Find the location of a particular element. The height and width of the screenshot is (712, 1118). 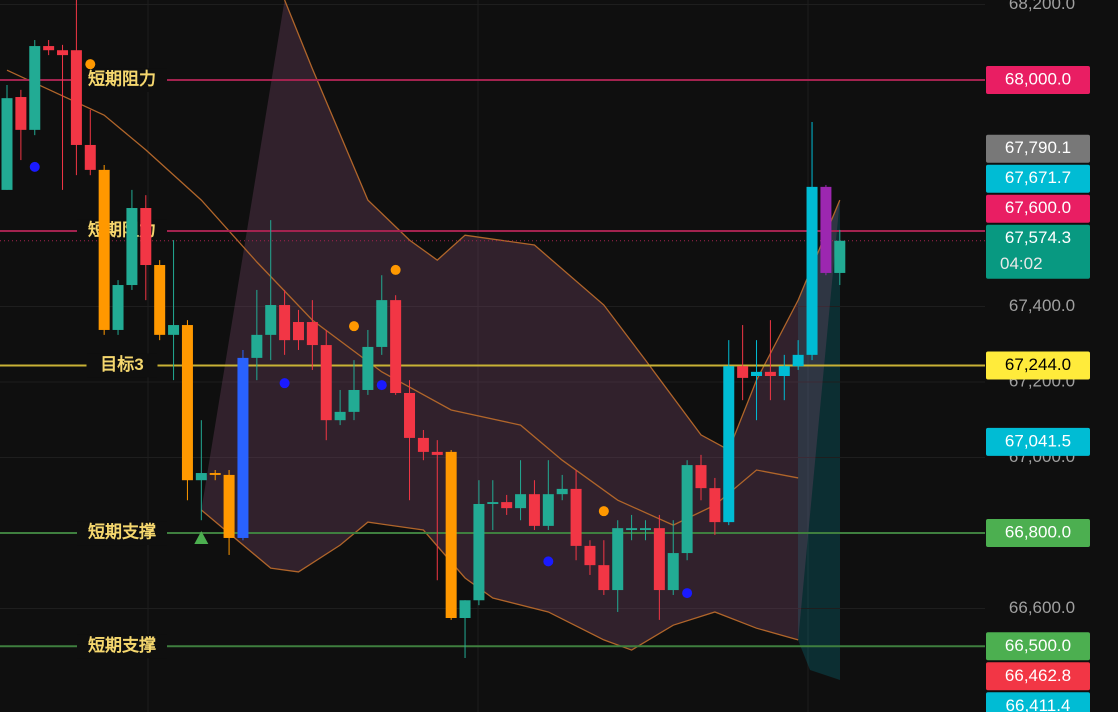

price-tag-label: 66,800.0 is located at coordinates (1038, 532).